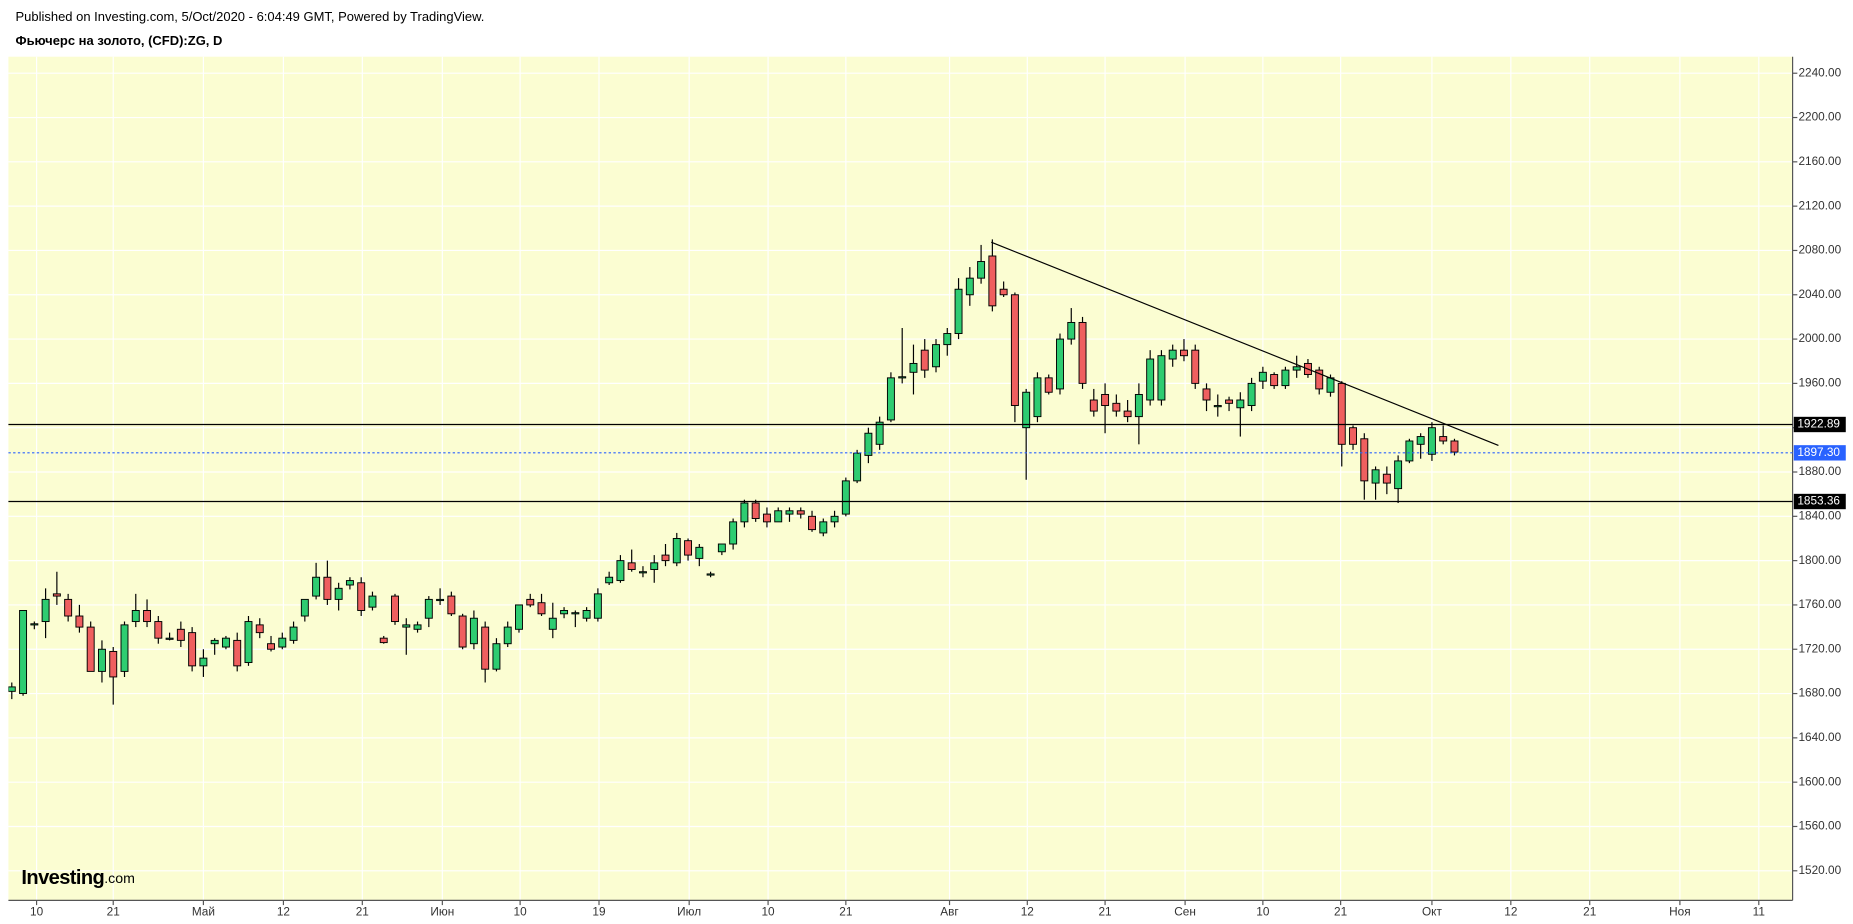 The height and width of the screenshot is (924, 1853). Describe the element at coordinates (1820, 515) in the screenshot. I see `y-tick-label: 1840.00` at that location.